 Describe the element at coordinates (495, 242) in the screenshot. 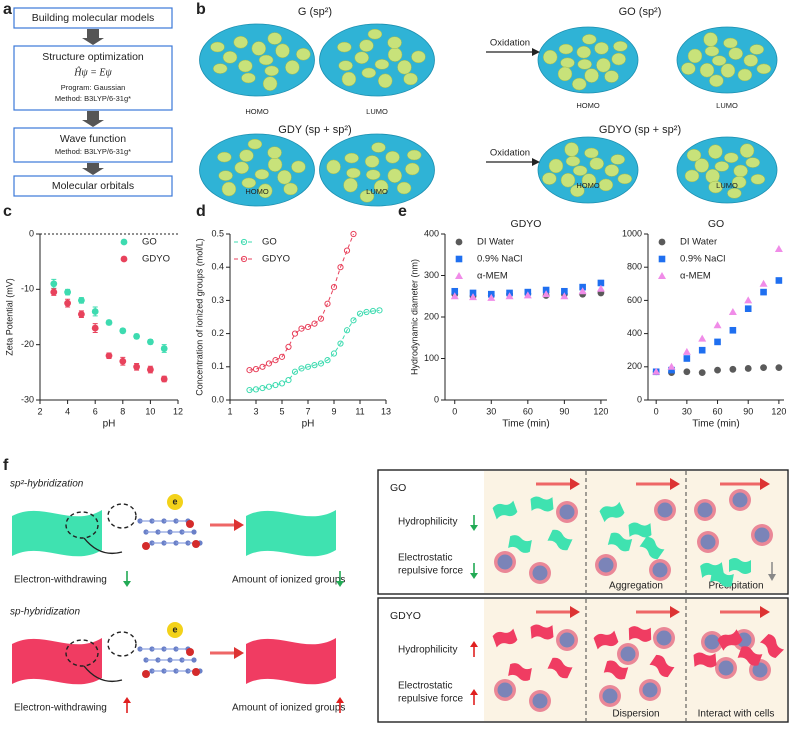

I see `legend-label: DI Water` at that location.